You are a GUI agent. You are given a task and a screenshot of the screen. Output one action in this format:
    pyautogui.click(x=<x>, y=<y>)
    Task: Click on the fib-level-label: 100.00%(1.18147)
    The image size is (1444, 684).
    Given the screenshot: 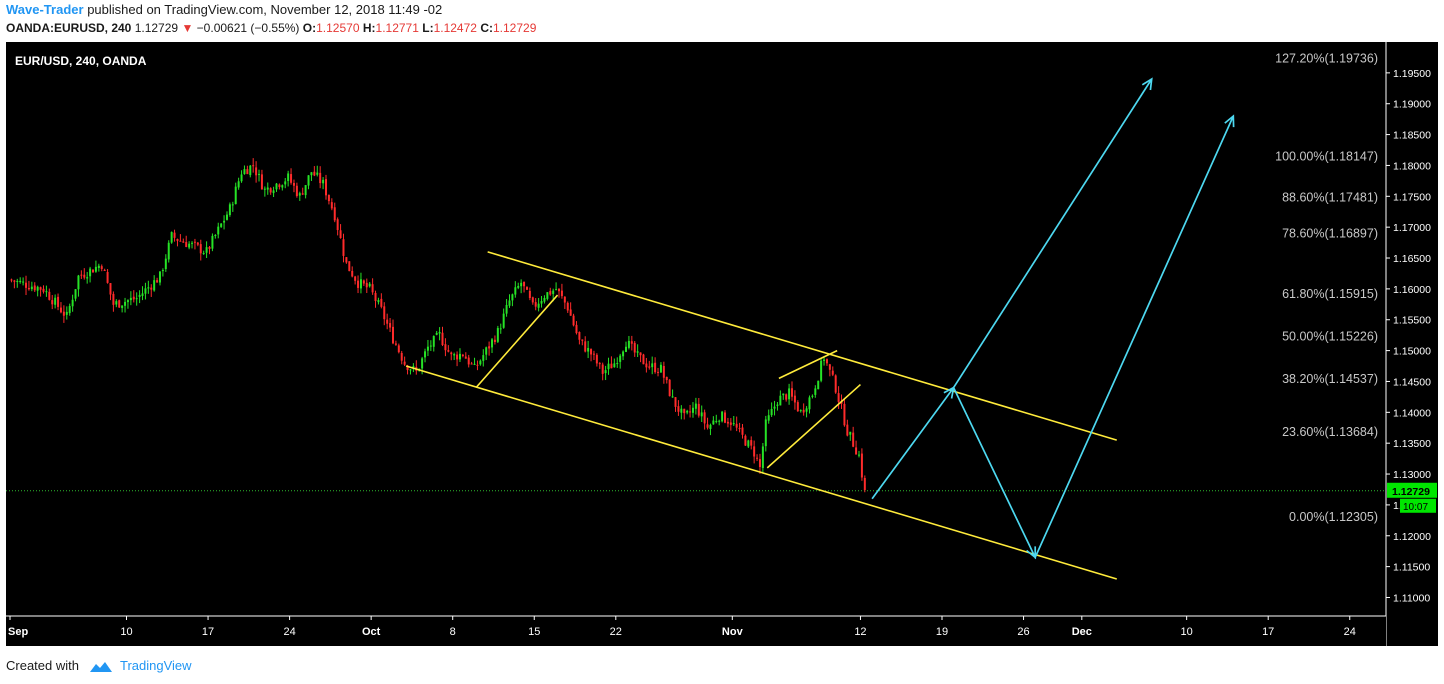 What is the action you would take?
    pyautogui.click(x=1326, y=156)
    